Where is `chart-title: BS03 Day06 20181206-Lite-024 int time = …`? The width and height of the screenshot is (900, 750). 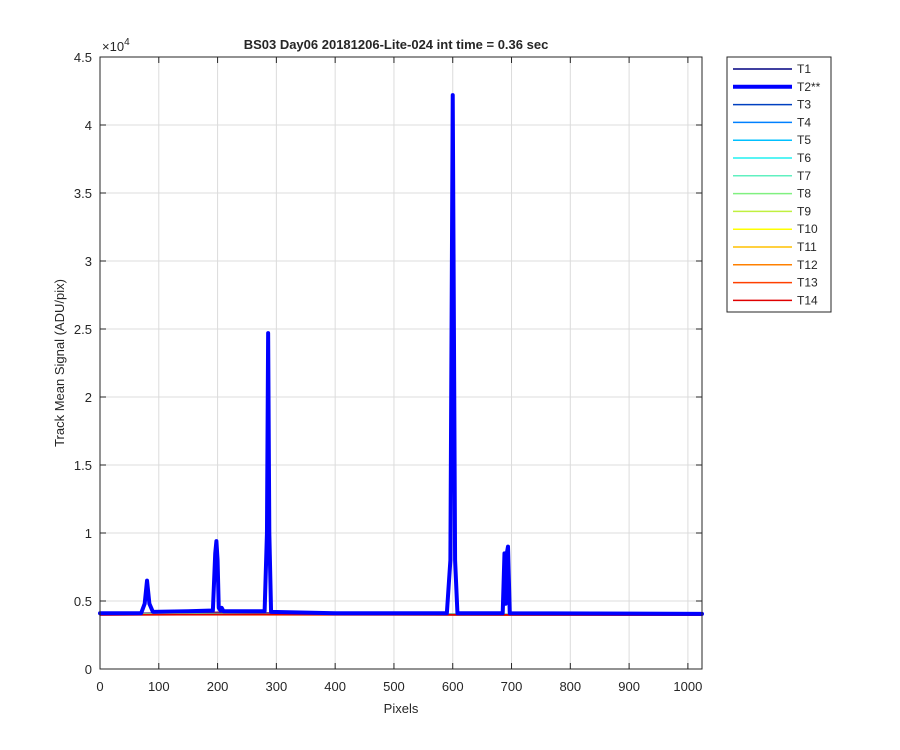 chart-title: BS03 Day06 20181206-Lite-024 int time = … is located at coordinates (396, 44).